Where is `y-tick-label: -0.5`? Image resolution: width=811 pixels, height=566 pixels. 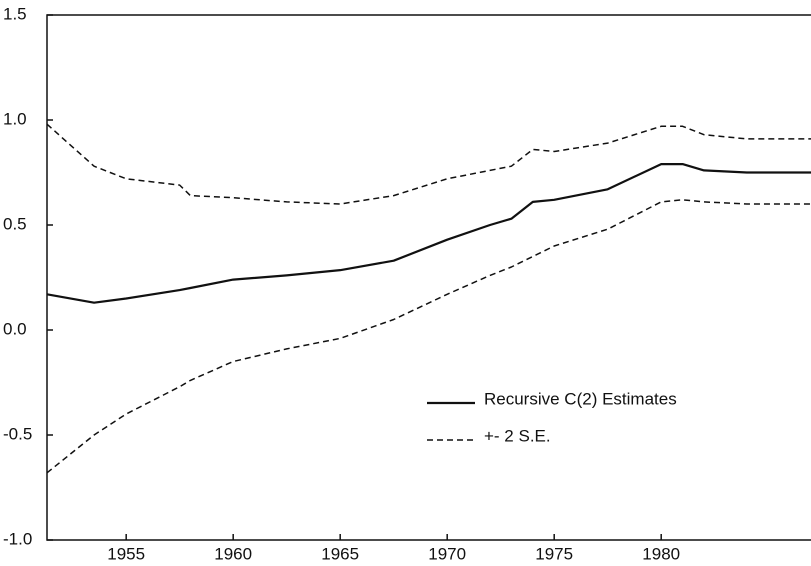 y-tick-label: -0.5 is located at coordinates (17, 433).